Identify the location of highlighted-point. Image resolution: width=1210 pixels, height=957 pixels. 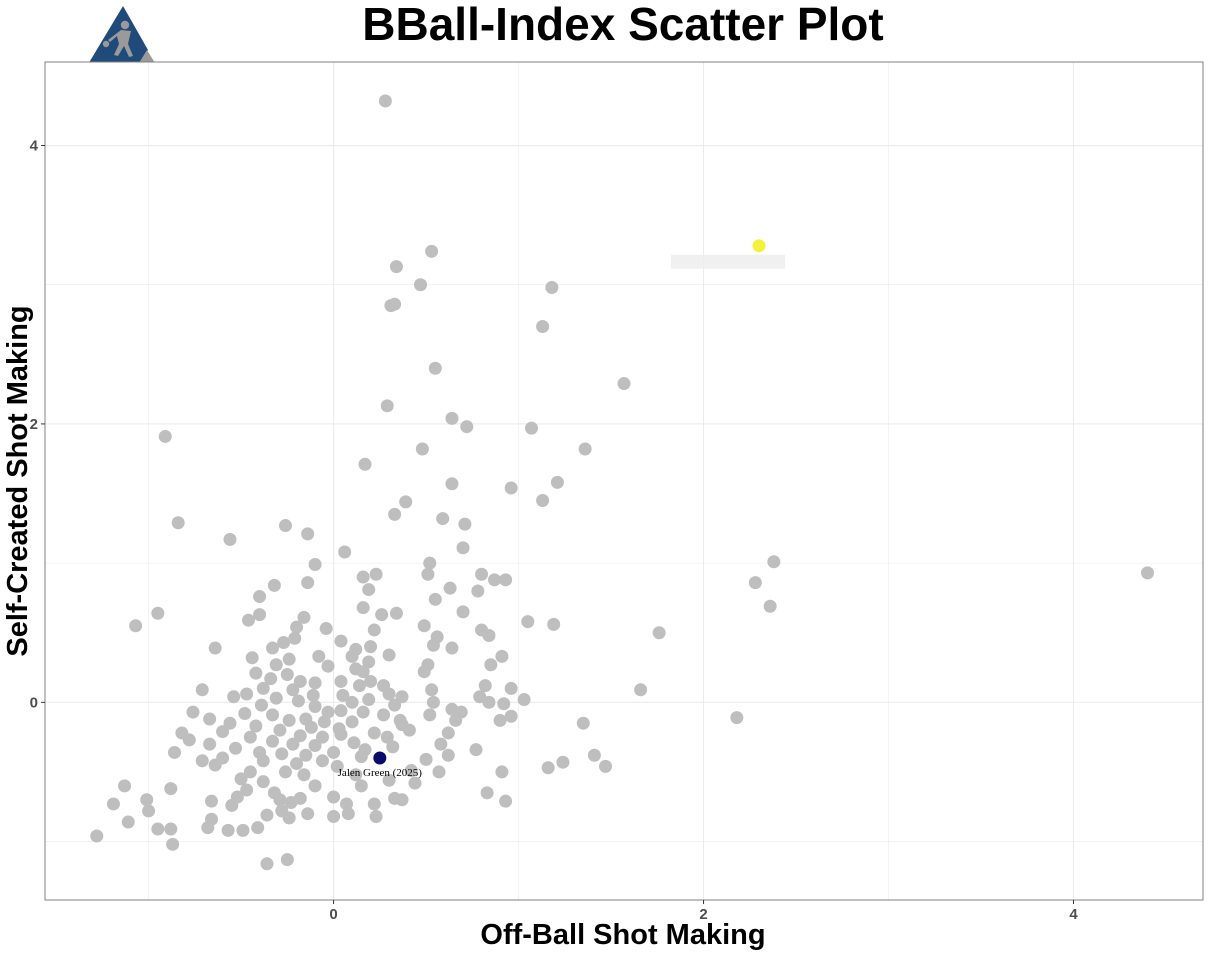
(380, 758).